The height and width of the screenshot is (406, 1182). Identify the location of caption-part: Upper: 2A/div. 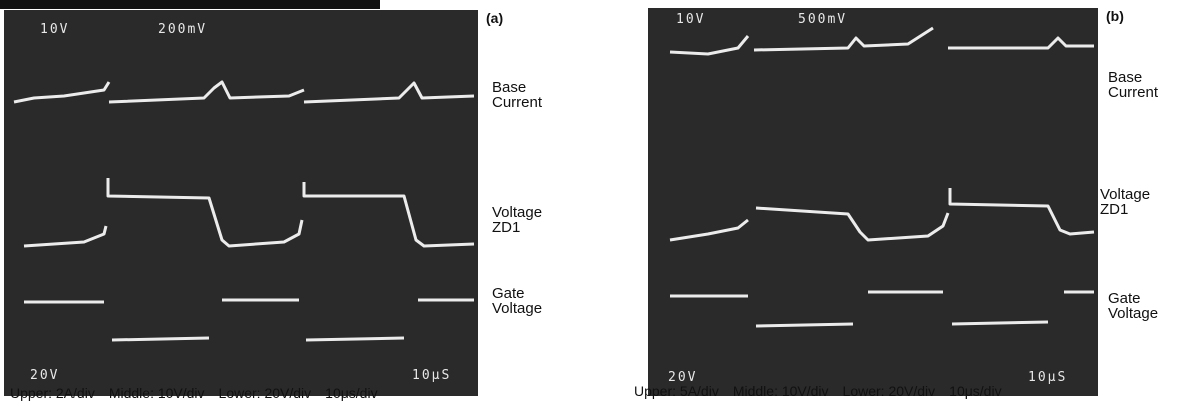
(52, 393).